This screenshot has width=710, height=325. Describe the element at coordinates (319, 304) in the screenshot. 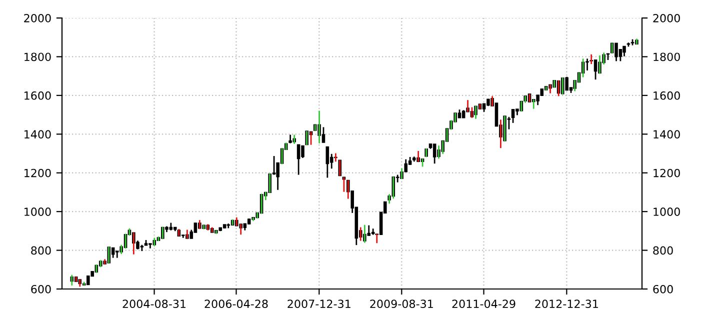

I see `x-tick-label: 2007-12-31` at that location.